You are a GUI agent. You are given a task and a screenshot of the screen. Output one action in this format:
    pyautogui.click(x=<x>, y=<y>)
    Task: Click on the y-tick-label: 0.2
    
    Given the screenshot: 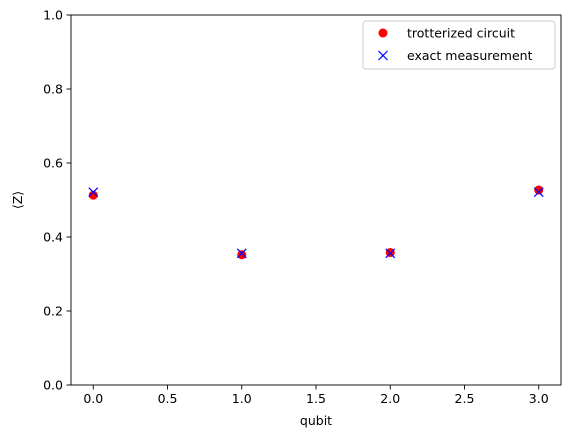 What is the action you would take?
    pyautogui.click(x=53, y=311)
    